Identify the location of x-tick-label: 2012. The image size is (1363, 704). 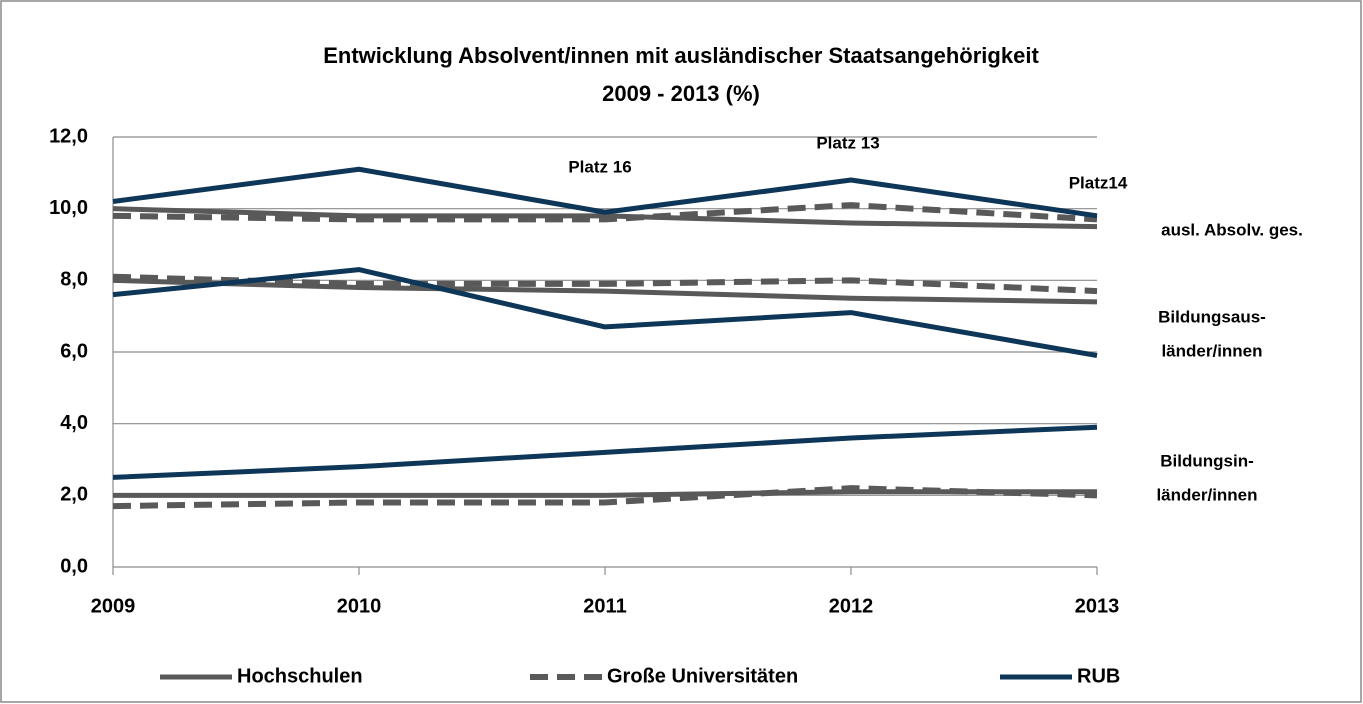
(851, 606).